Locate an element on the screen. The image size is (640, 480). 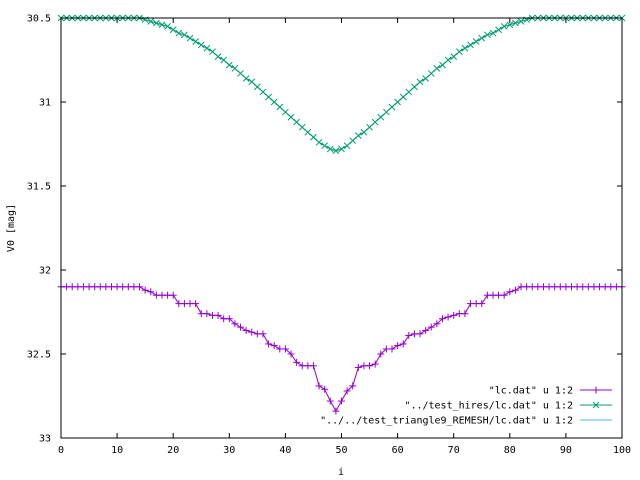
x-tick-label: 100 is located at coordinates (622, 450).